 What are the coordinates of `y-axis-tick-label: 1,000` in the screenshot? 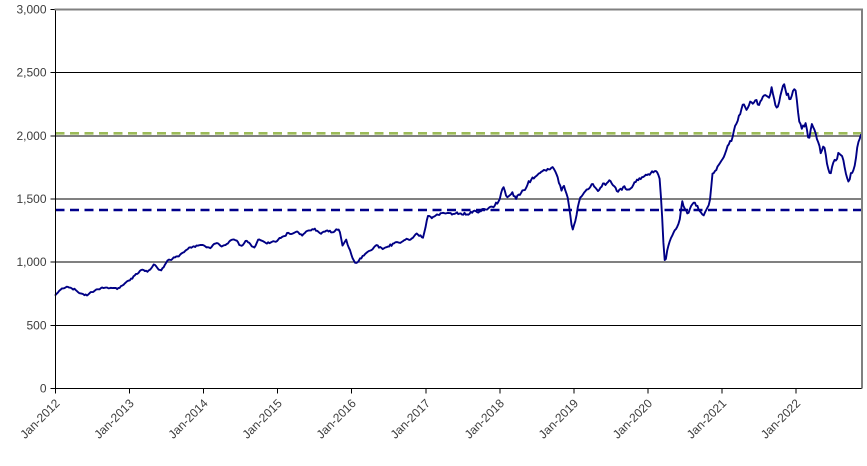 It's located at (31, 262).